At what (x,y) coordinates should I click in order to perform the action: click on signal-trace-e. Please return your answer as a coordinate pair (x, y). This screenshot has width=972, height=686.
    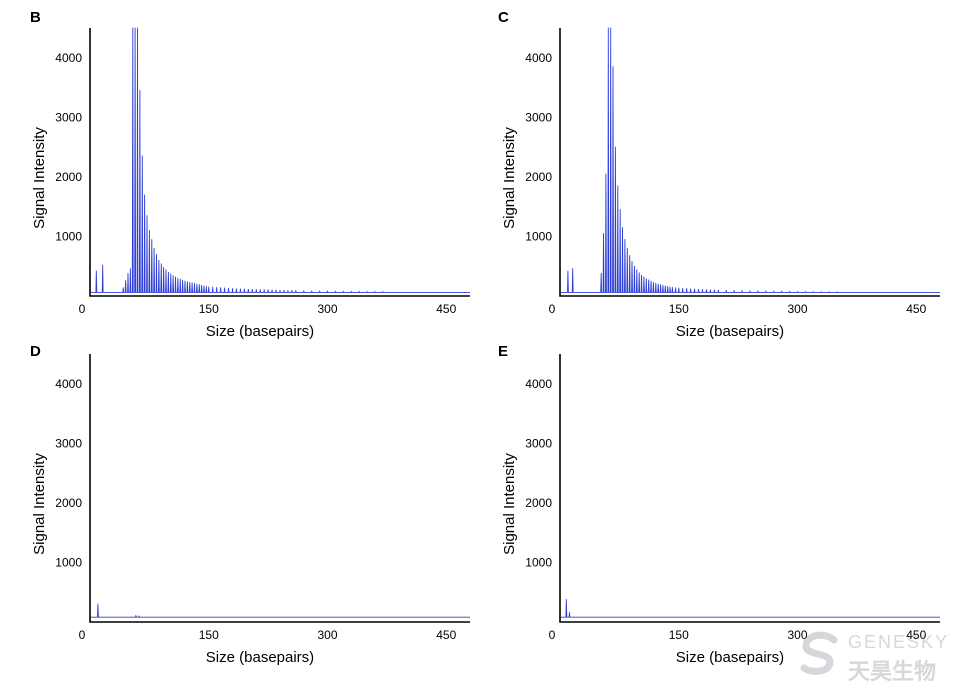
    Looking at the image, I should click on (750, 608).